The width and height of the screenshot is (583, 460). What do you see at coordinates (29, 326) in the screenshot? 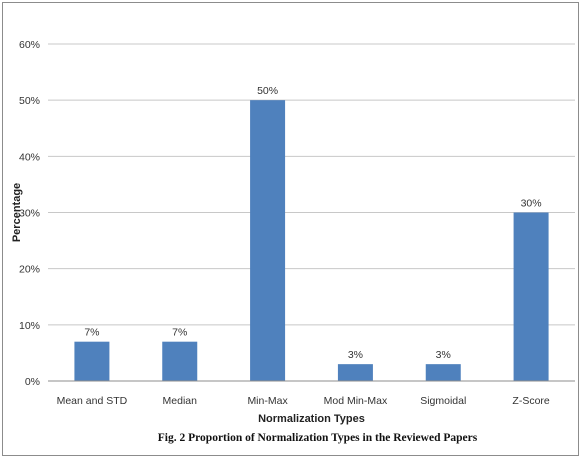
I see `y-tick-label: 10%` at bounding box center [29, 326].